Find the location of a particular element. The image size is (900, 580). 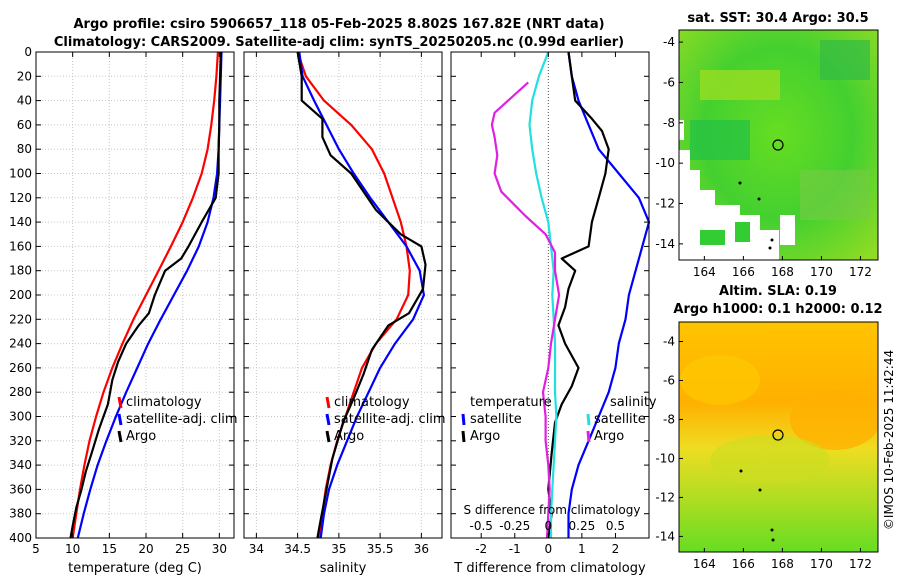

map-y-tick-label: -8 is located at coordinates (669, 123).